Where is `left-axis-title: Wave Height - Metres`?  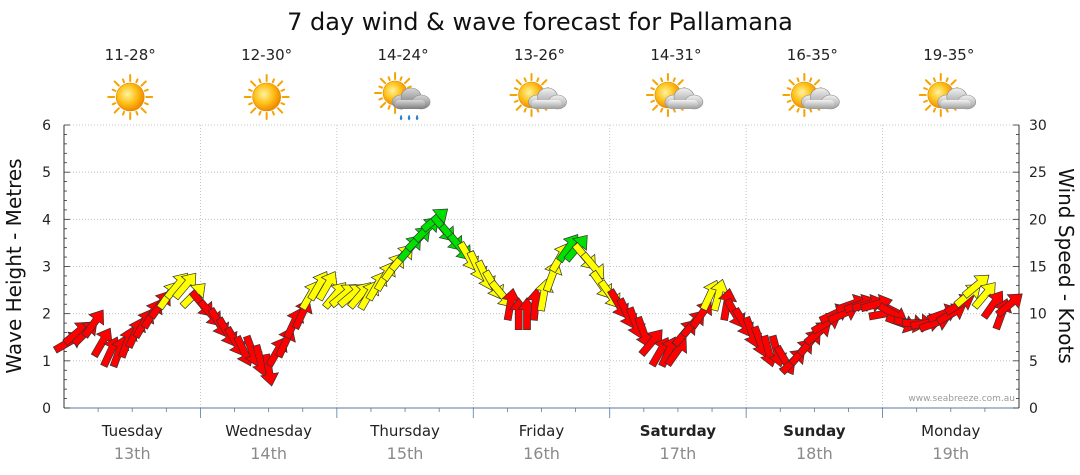 left-axis-title: Wave Height - Metres is located at coordinates (14, 265).